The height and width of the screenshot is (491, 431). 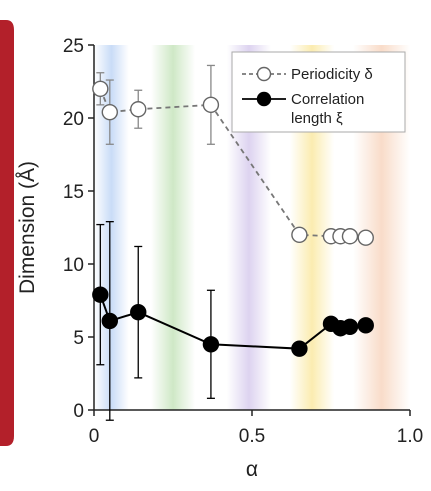 What do you see at coordinates (252, 436) in the screenshot?
I see `x-tick-label: 0.5` at bounding box center [252, 436].